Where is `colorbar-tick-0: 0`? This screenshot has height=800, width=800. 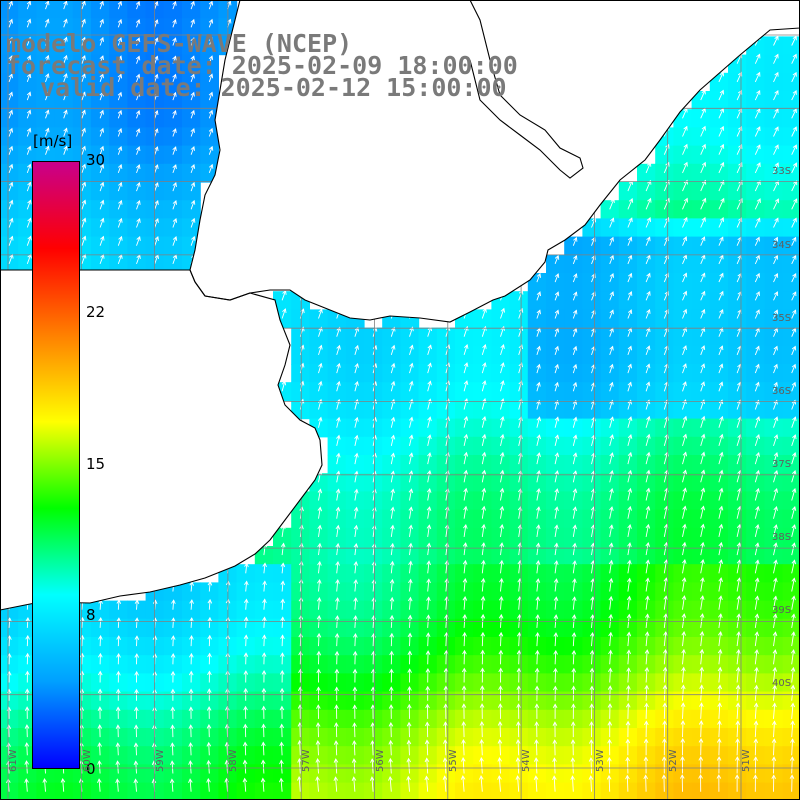 colorbar-tick-0: 0 is located at coordinates (91, 769).